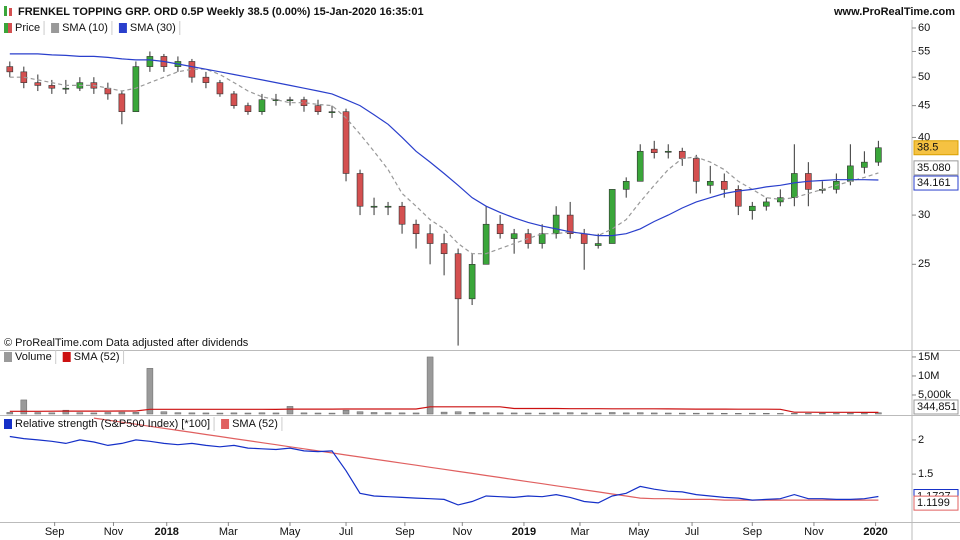 The width and height of the screenshot is (960, 540). What do you see at coordinates (27, 28) in the screenshot?
I see `legend-label: Price` at bounding box center [27, 28].